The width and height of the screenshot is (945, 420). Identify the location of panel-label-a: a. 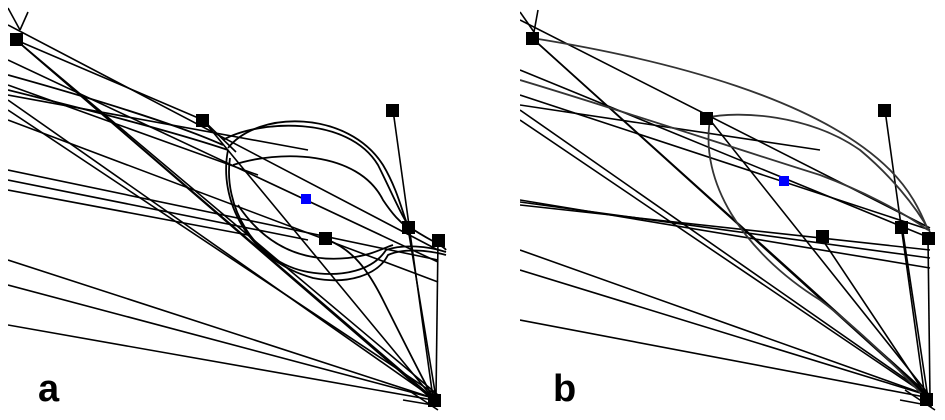
(49, 389).